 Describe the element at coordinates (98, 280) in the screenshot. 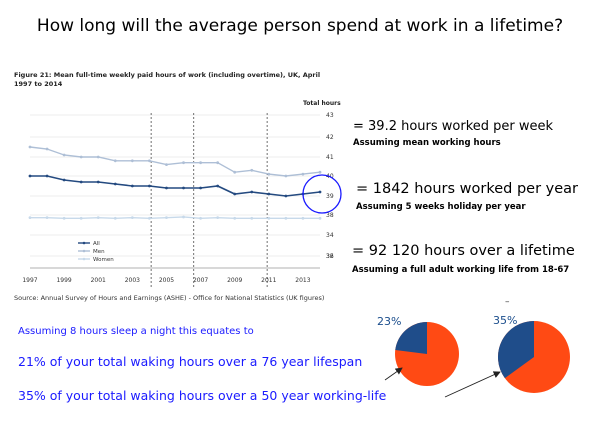

I see `x-tick-label: 2001` at that location.